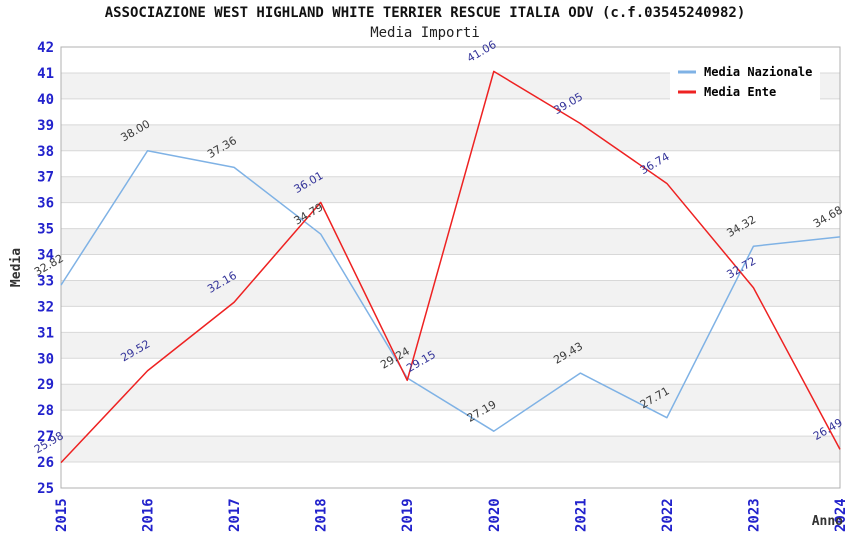 The height and width of the screenshot is (550, 850). I want to click on y-tick-label: 32, so click(45, 307).